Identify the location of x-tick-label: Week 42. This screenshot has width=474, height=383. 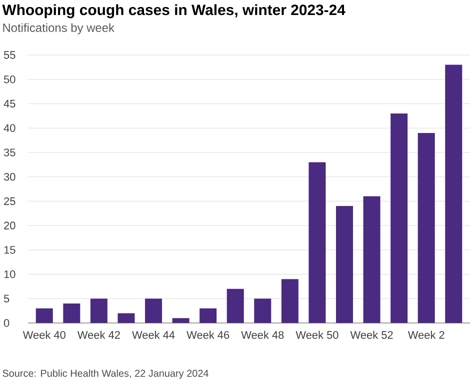
(98, 334).